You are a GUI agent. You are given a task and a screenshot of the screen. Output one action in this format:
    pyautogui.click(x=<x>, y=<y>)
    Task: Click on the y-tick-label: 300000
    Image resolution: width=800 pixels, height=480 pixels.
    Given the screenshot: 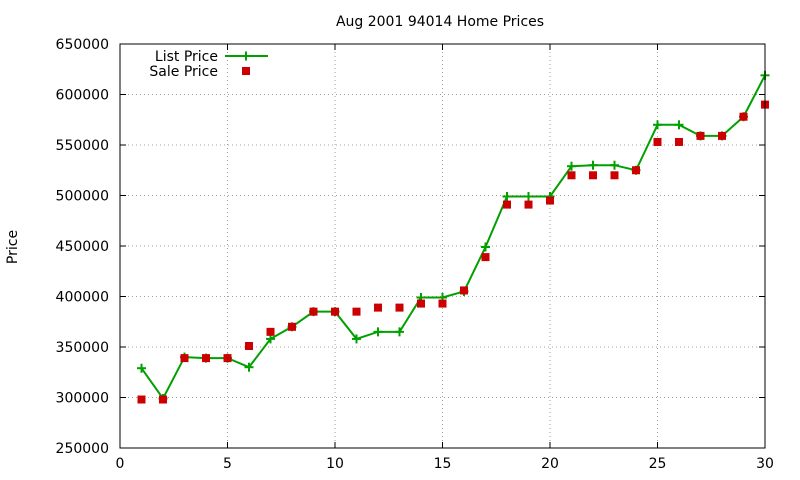 What is the action you would take?
    pyautogui.click(x=82, y=399)
    